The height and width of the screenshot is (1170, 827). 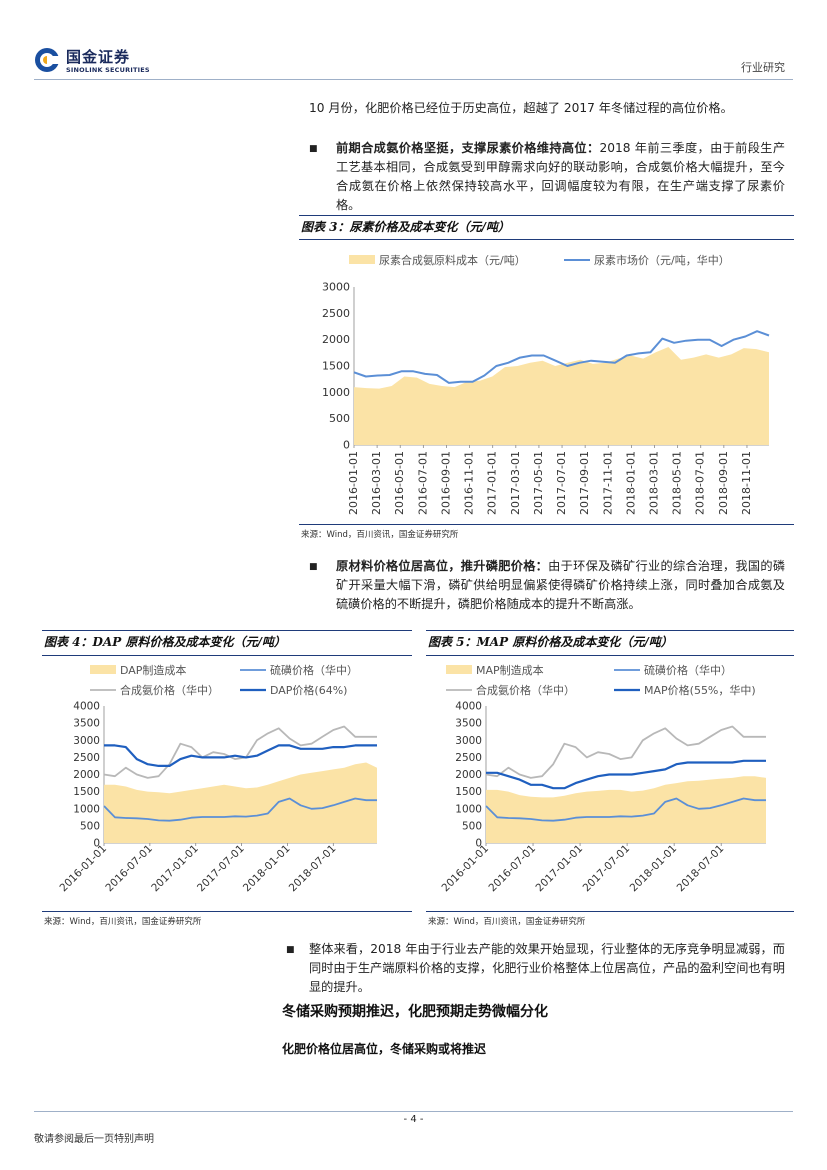 What do you see at coordinates (442, 566) in the screenshot?
I see `bullet-title: 原材料价格位居高位，推升磷肥价格：` at bounding box center [442, 566].